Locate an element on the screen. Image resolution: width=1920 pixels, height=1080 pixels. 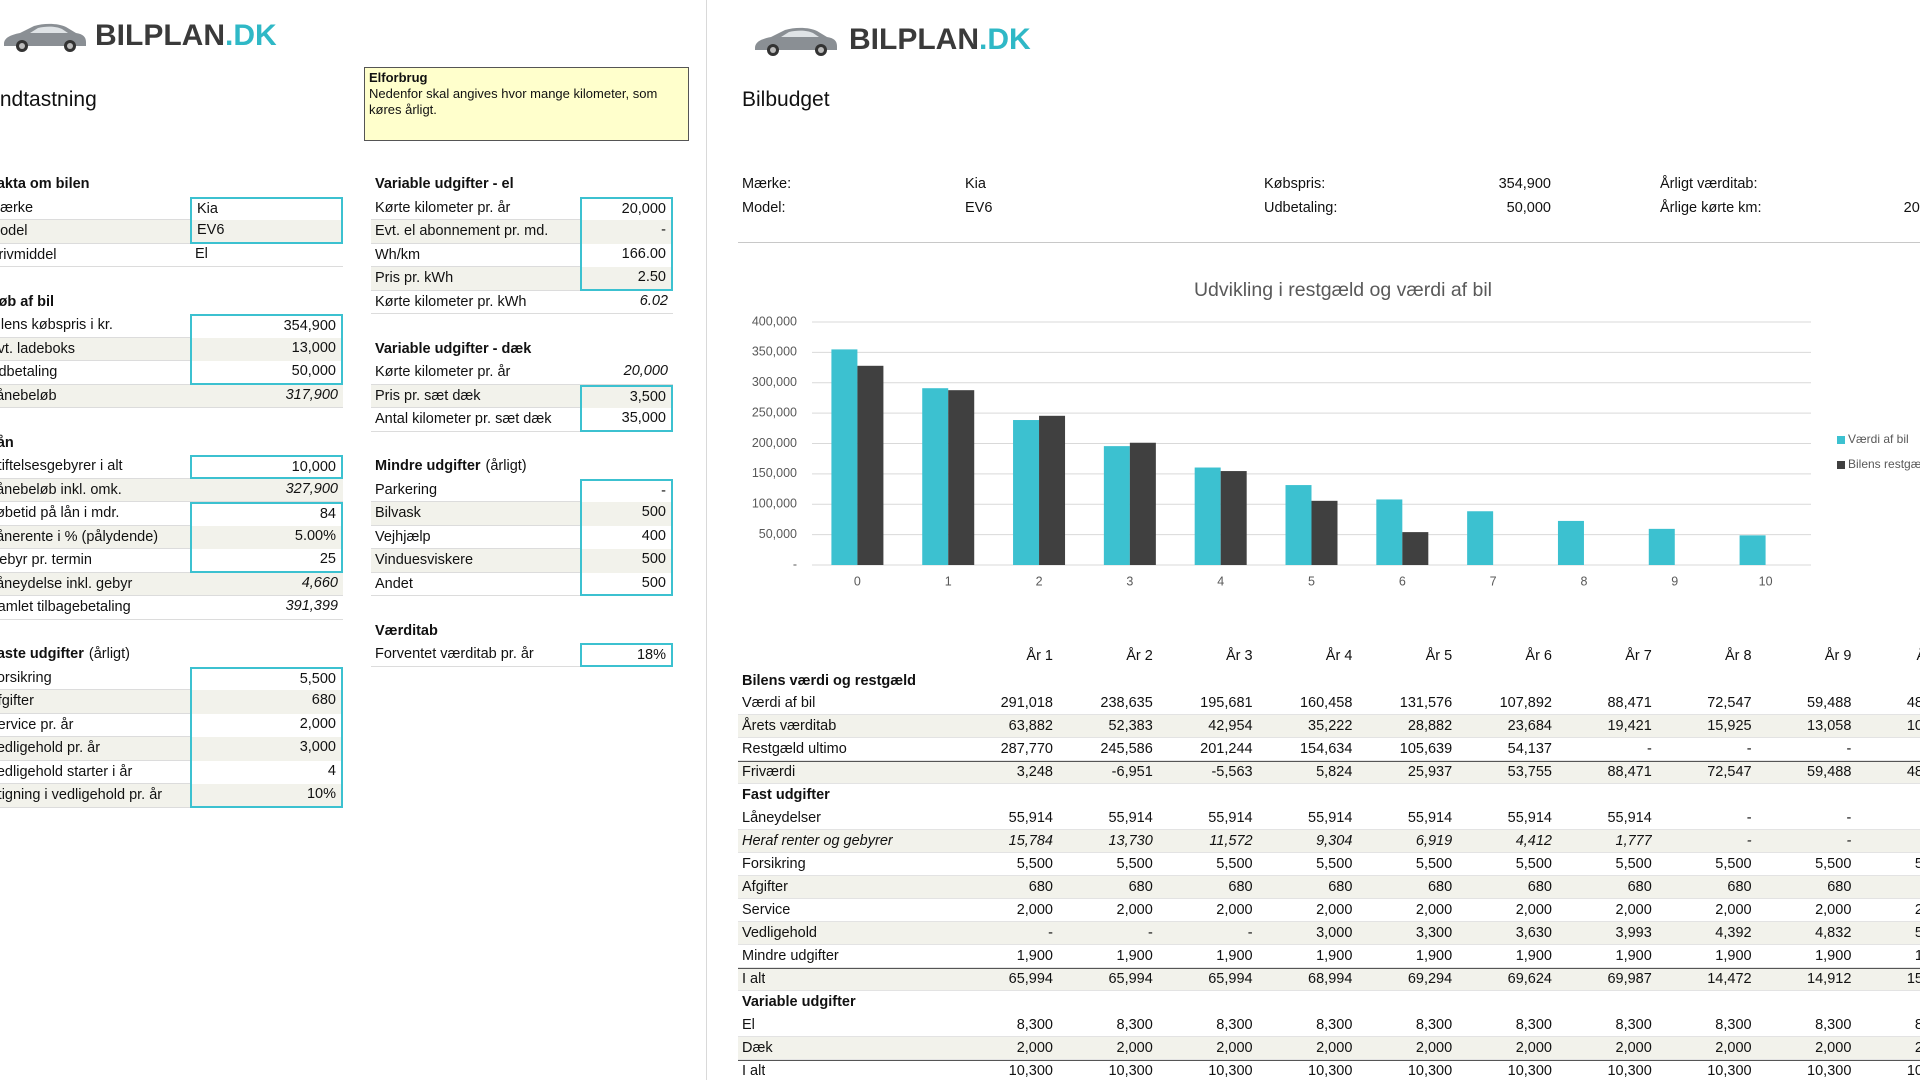
row-label: Restgæld ultimo is located at coordinates (794, 749).